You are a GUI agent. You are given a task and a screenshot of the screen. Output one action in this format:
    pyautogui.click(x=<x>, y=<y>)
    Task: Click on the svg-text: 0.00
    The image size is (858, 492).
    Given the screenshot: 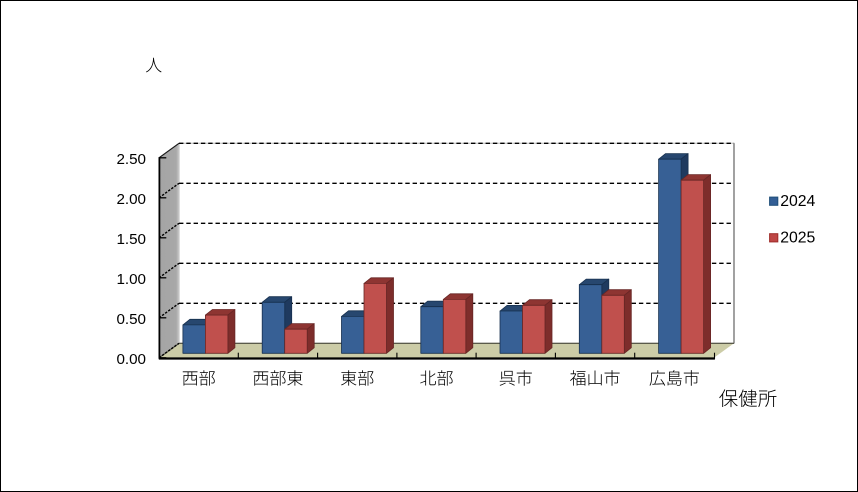 What is the action you would take?
    pyautogui.click(x=131, y=359)
    